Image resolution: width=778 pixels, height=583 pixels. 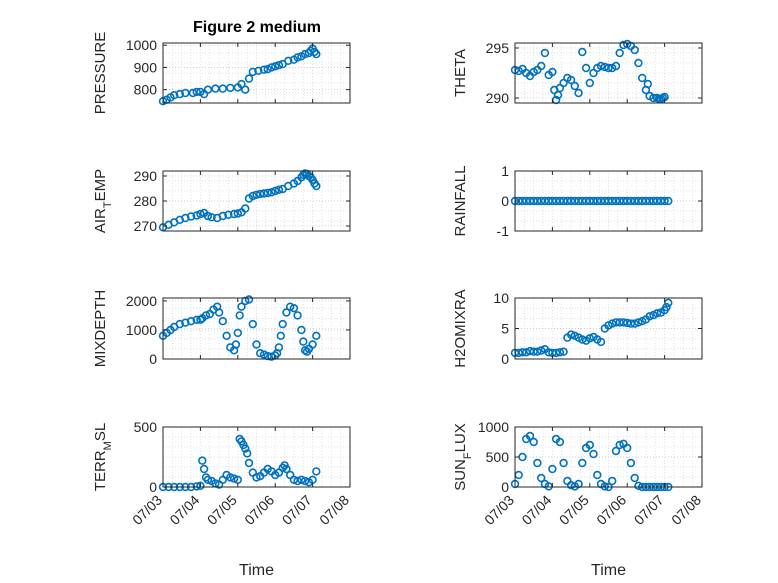 I want to click on y-tick-label: 900, so click(x=146, y=67).